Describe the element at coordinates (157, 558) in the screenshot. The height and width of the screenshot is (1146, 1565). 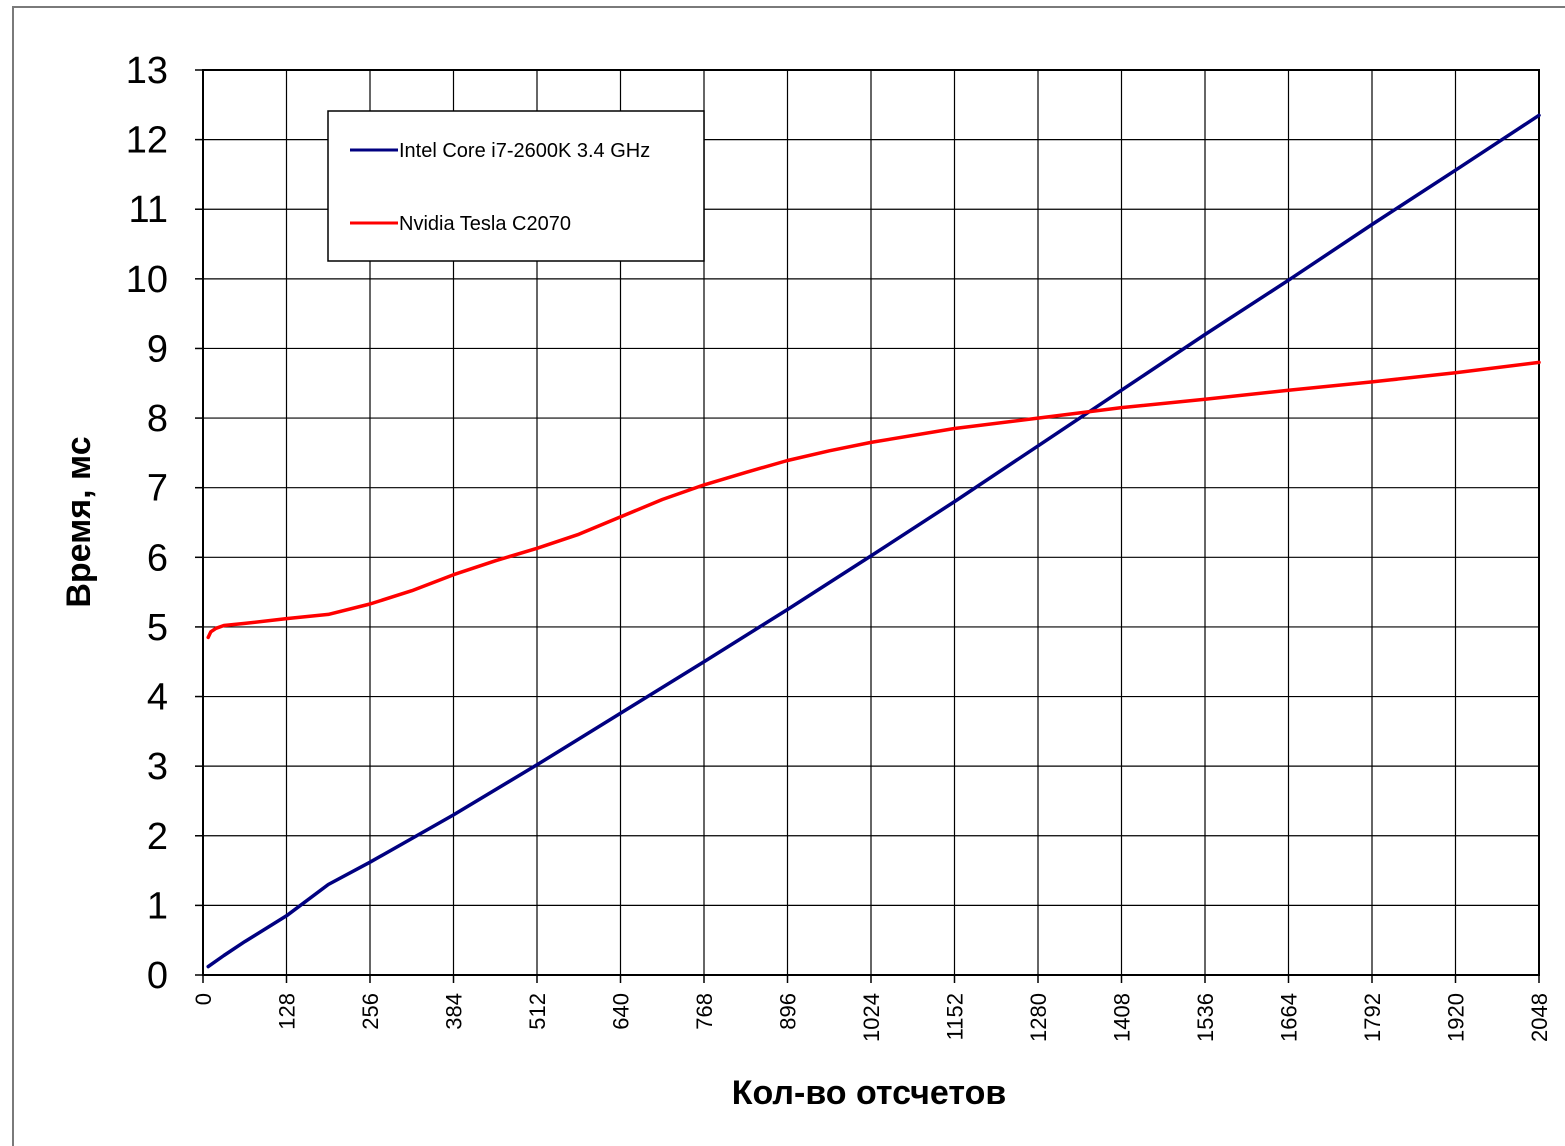
I see `y-tick-label: 6` at that location.